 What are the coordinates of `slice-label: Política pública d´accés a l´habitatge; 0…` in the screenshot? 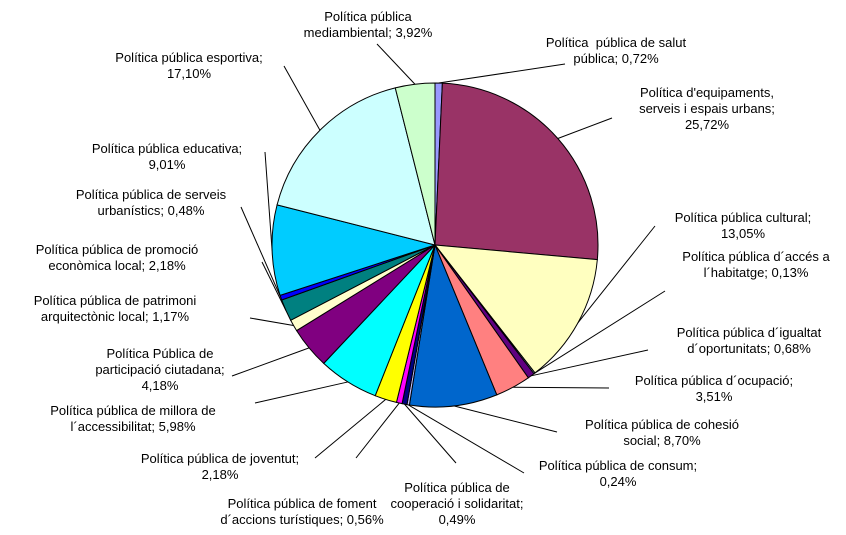 It's located at (756, 264).